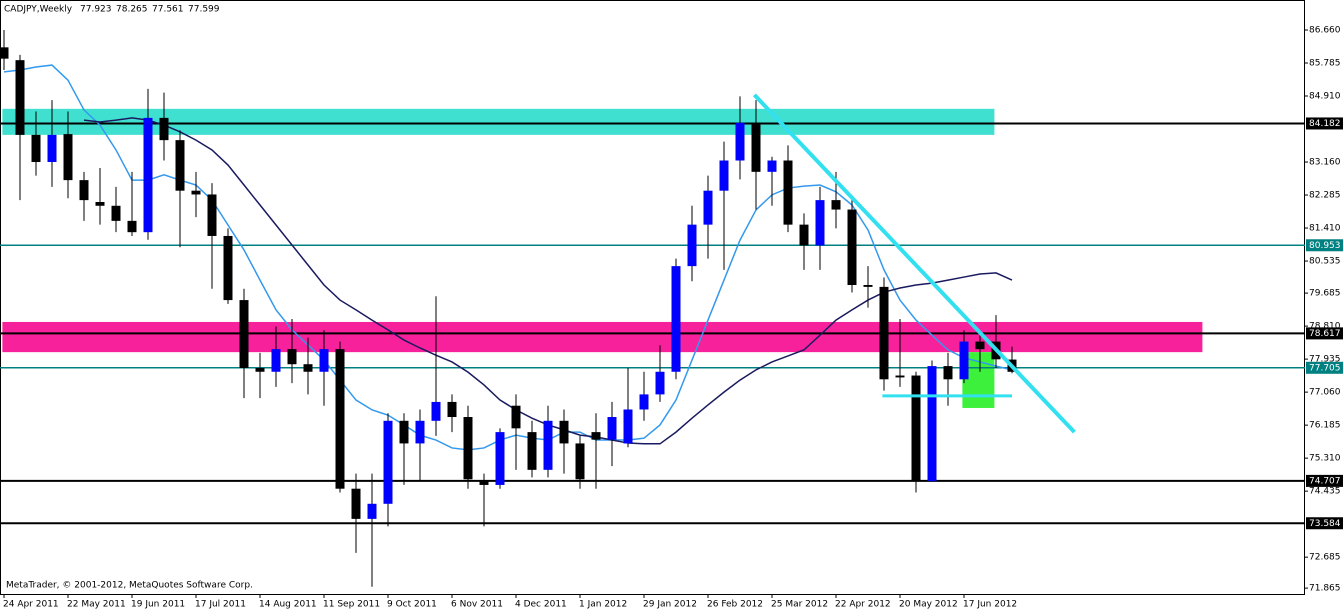  What do you see at coordinates (990, 605) in the screenshot?
I see `x-tick-label: 17 Jun 2012` at bounding box center [990, 605].